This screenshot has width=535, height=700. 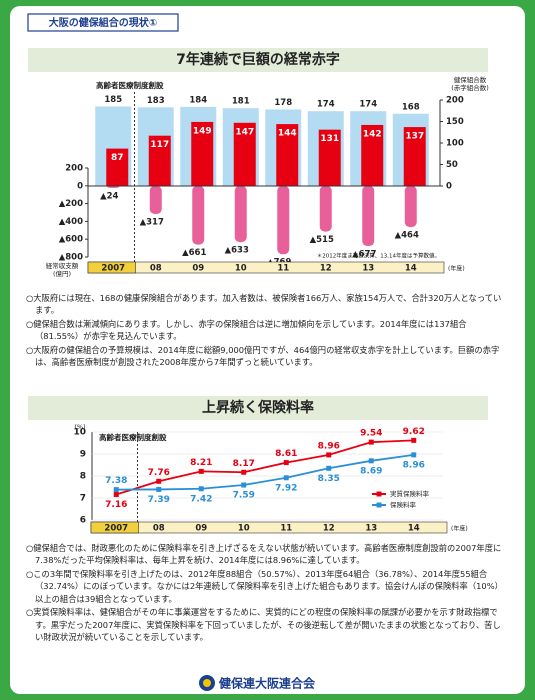 I want to click on footer: 健保連大阪連合会, so click(x=267, y=683).